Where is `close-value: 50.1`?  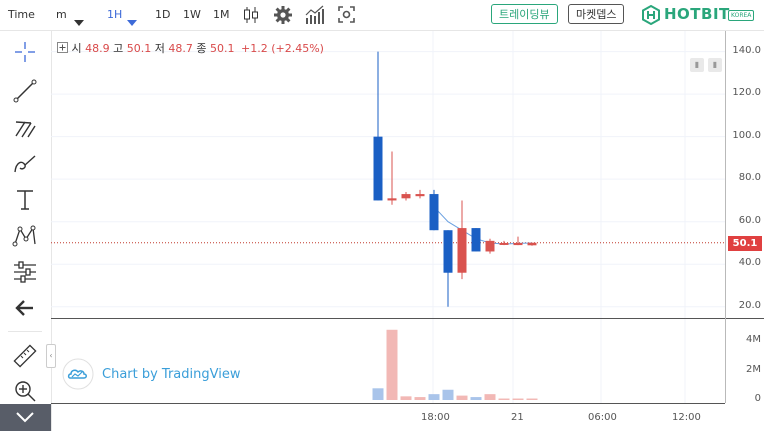 close-value: 50.1 is located at coordinates (222, 48).